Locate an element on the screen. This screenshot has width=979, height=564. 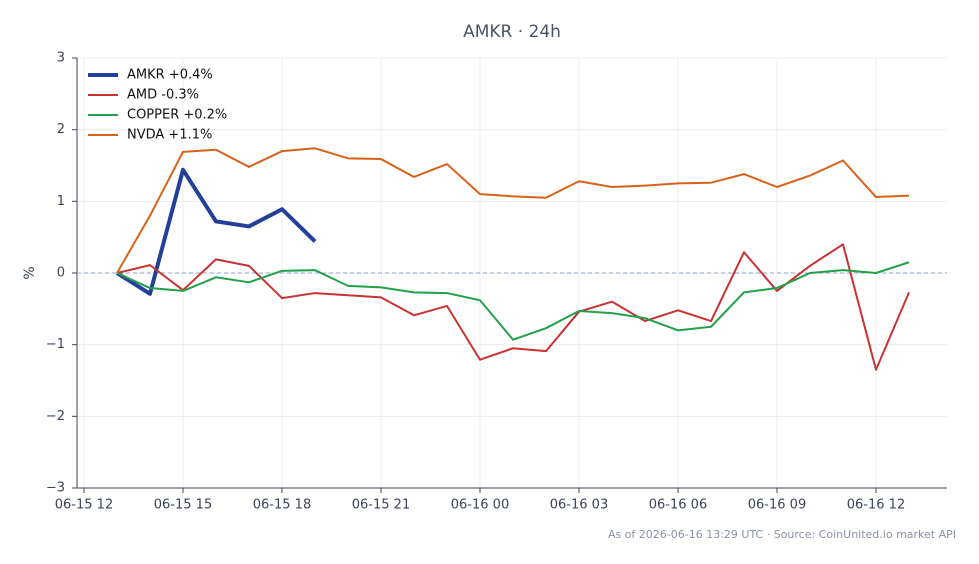
x-tick-label: 06-16 00 is located at coordinates (480, 505).